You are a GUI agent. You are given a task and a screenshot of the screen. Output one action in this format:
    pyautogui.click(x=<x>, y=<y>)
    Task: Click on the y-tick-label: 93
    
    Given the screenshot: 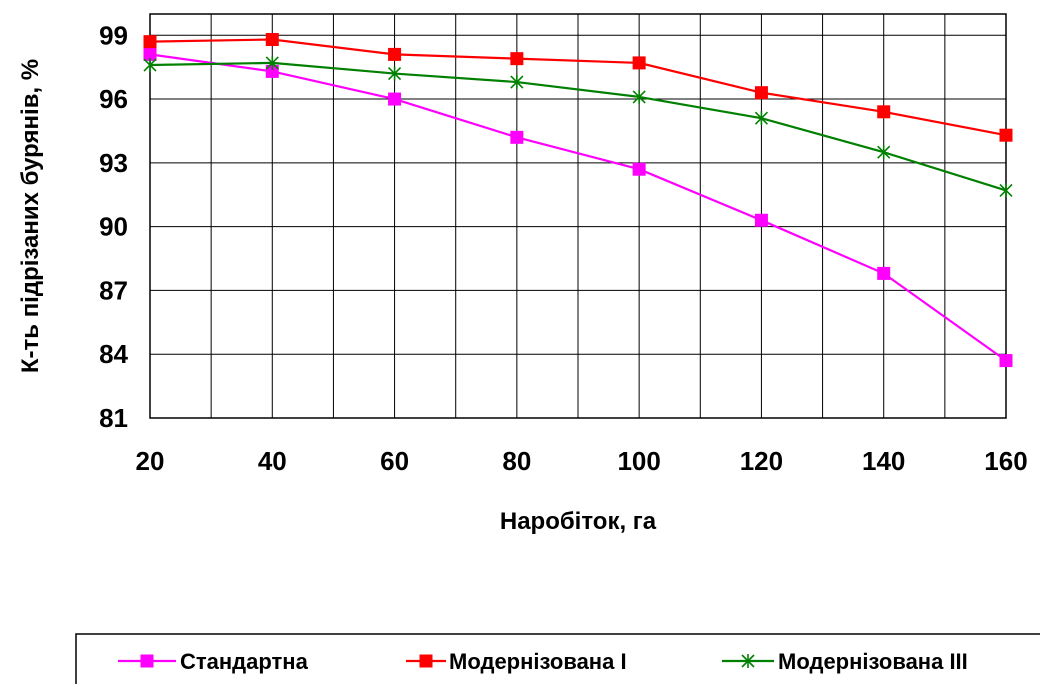 What is the action you would take?
    pyautogui.click(x=113, y=163)
    